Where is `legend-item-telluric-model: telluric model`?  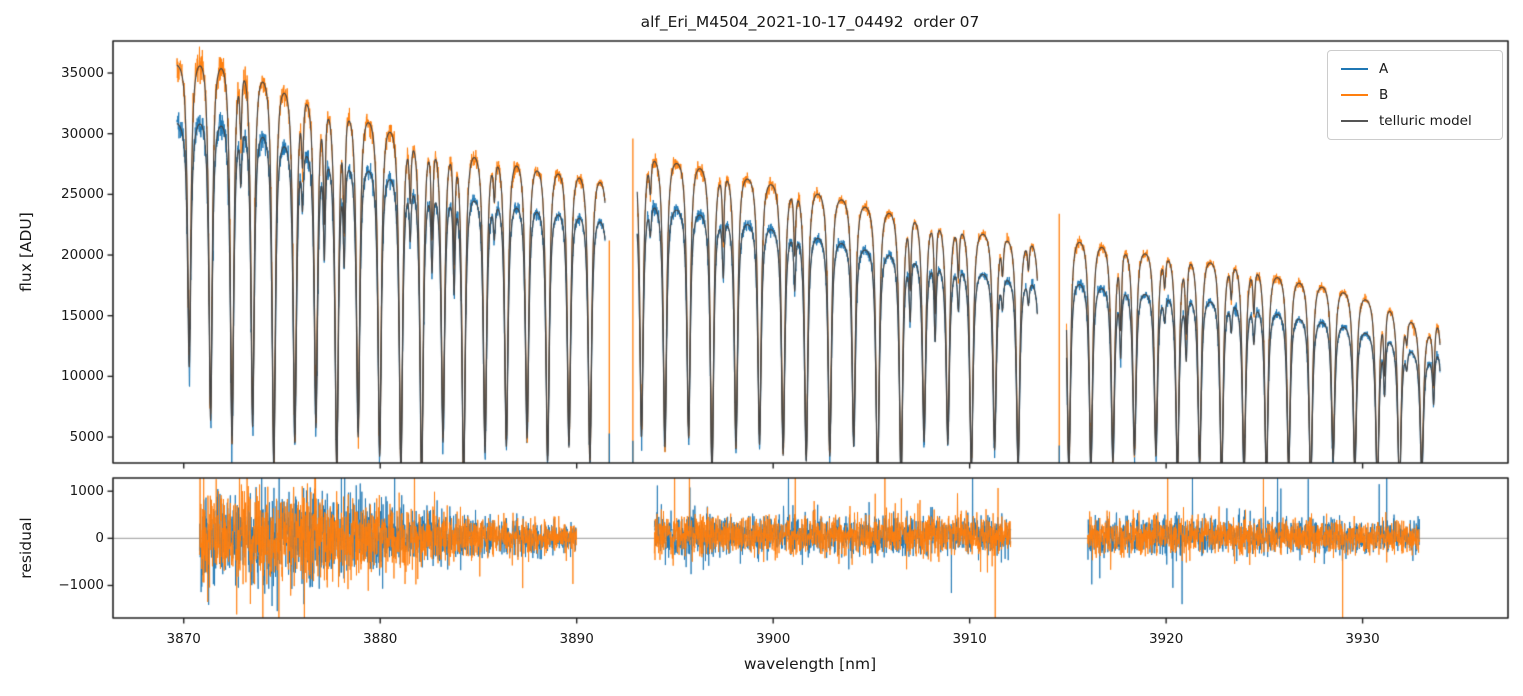 legend-item-telluric-model: telluric model is located at coordinates (1415, 121).